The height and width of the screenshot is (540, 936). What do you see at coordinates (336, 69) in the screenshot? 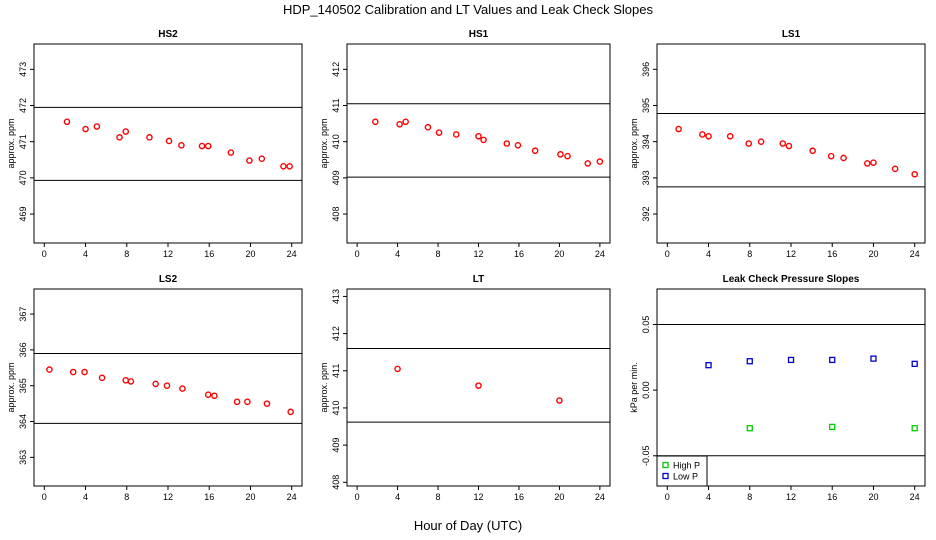
I see `y-tick-label: 412` at bounding box center [336, 69].